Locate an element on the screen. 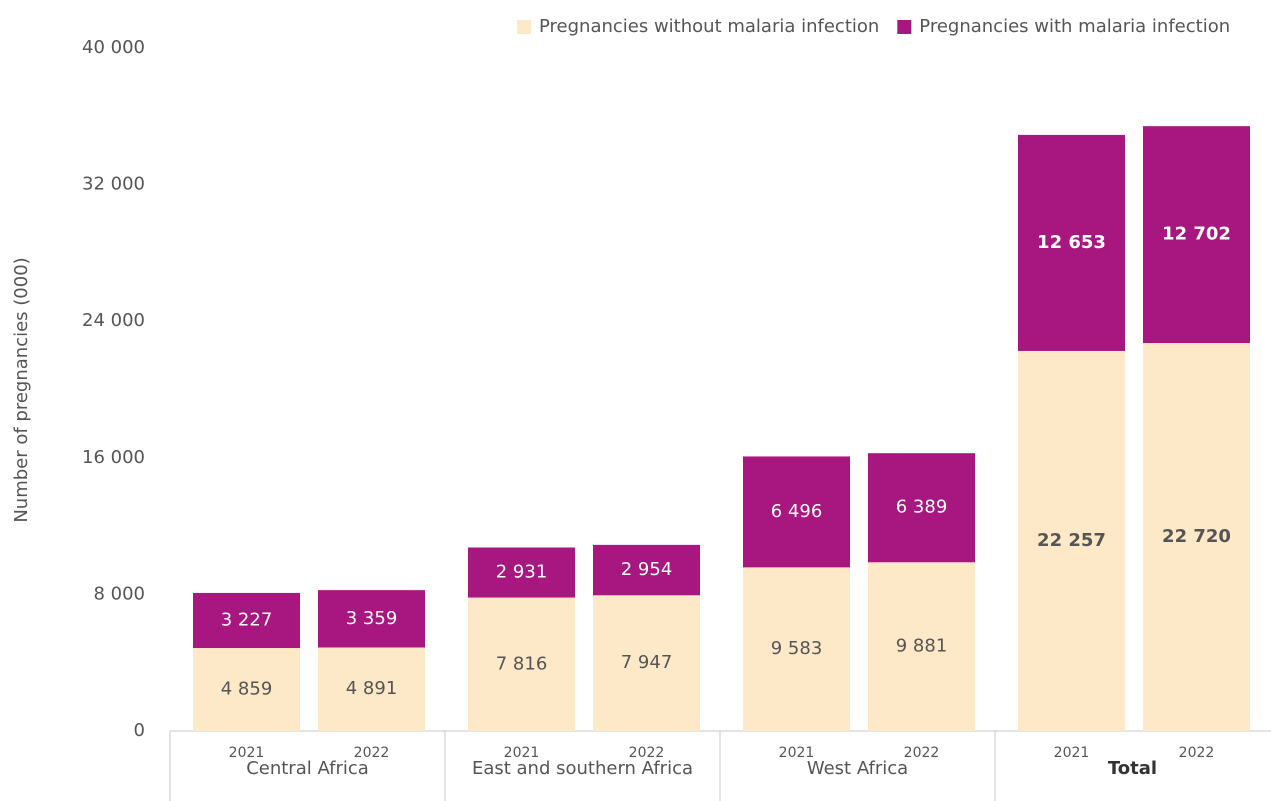  y-tick-label: 8 000 is located at coordinates (119, 593).